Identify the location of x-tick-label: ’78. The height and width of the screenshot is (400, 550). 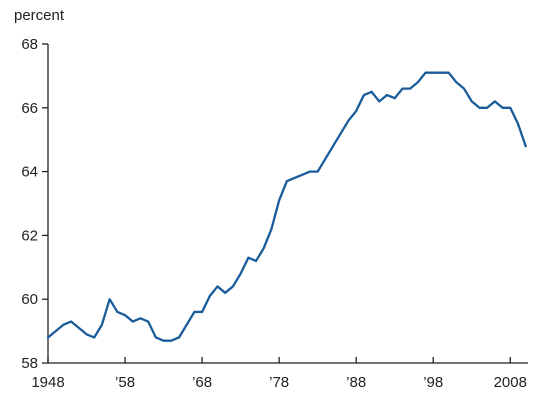
(279, 382).